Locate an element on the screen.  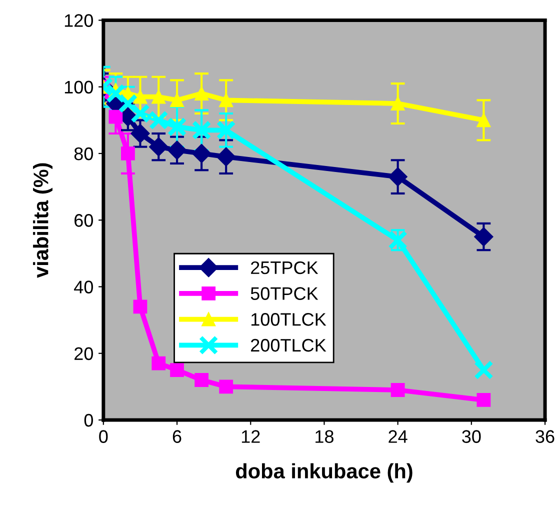
legend-label: 100TLCK is located at coordinates (288, 319).